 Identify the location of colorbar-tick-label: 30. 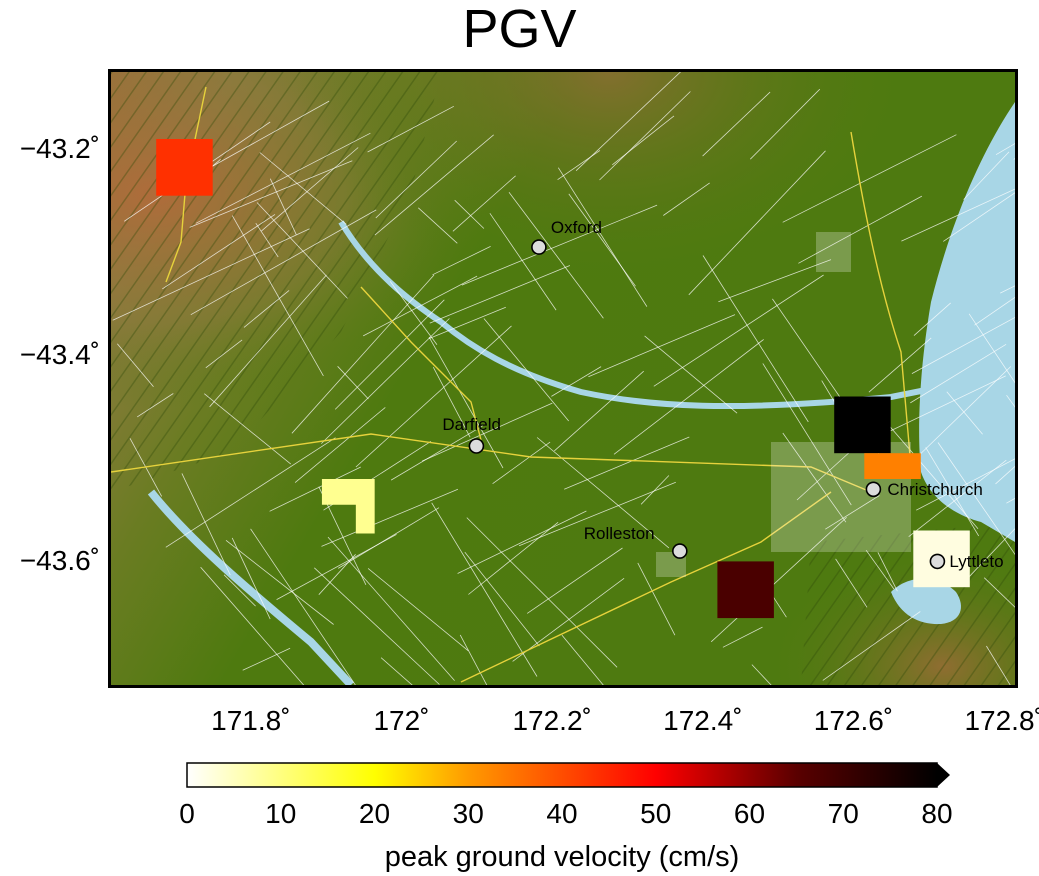
(468, 813).